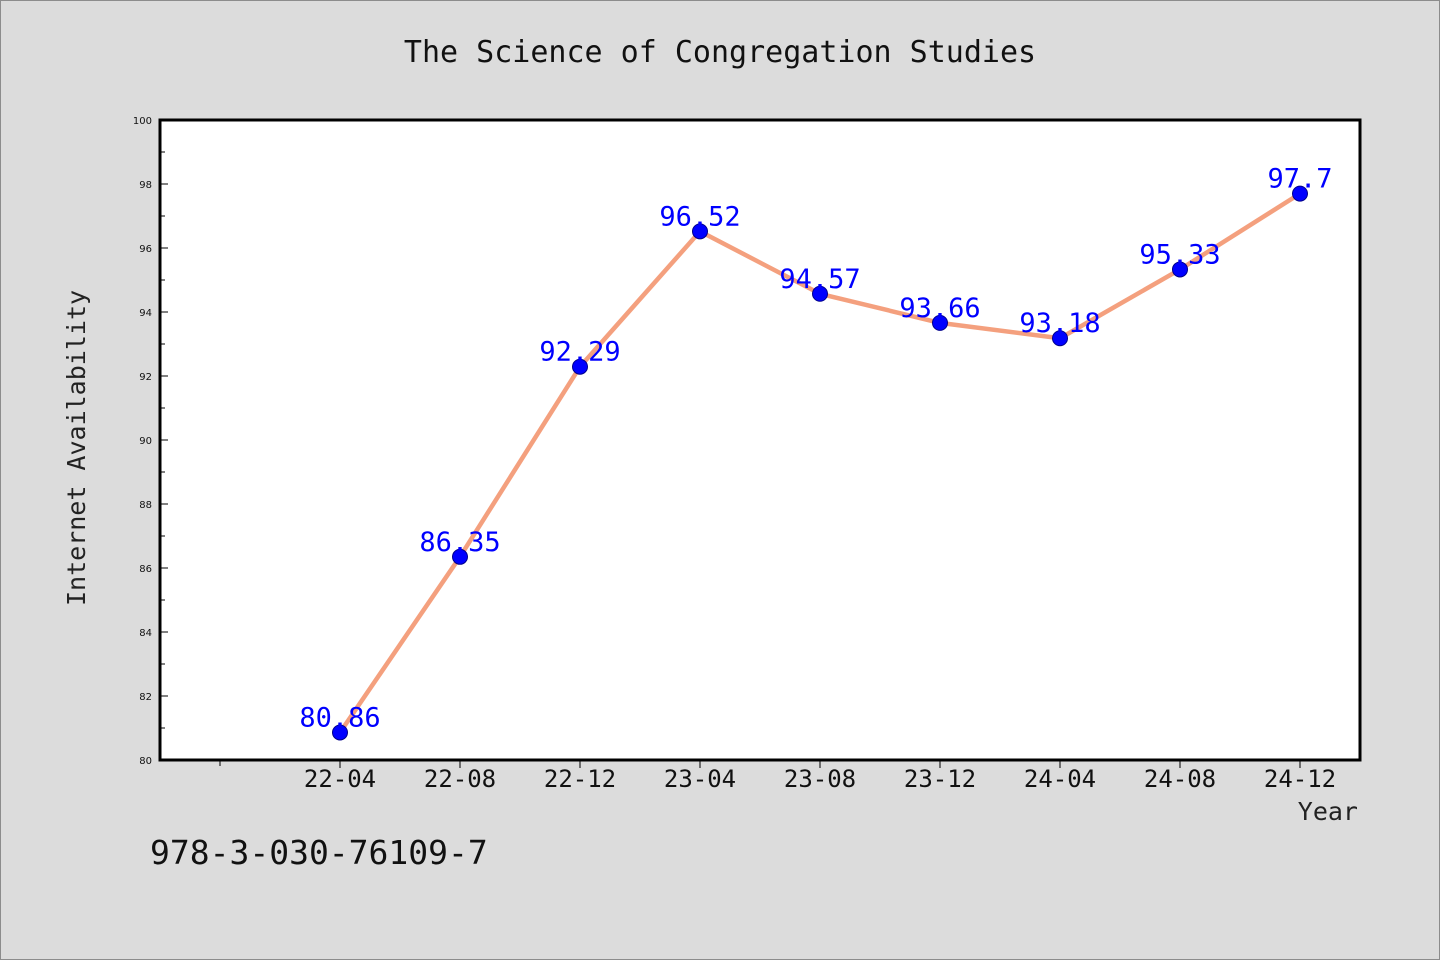  Describe the element at coordinates (699, 216) in the screenshot. I see `data-label: 96.52` at that location.